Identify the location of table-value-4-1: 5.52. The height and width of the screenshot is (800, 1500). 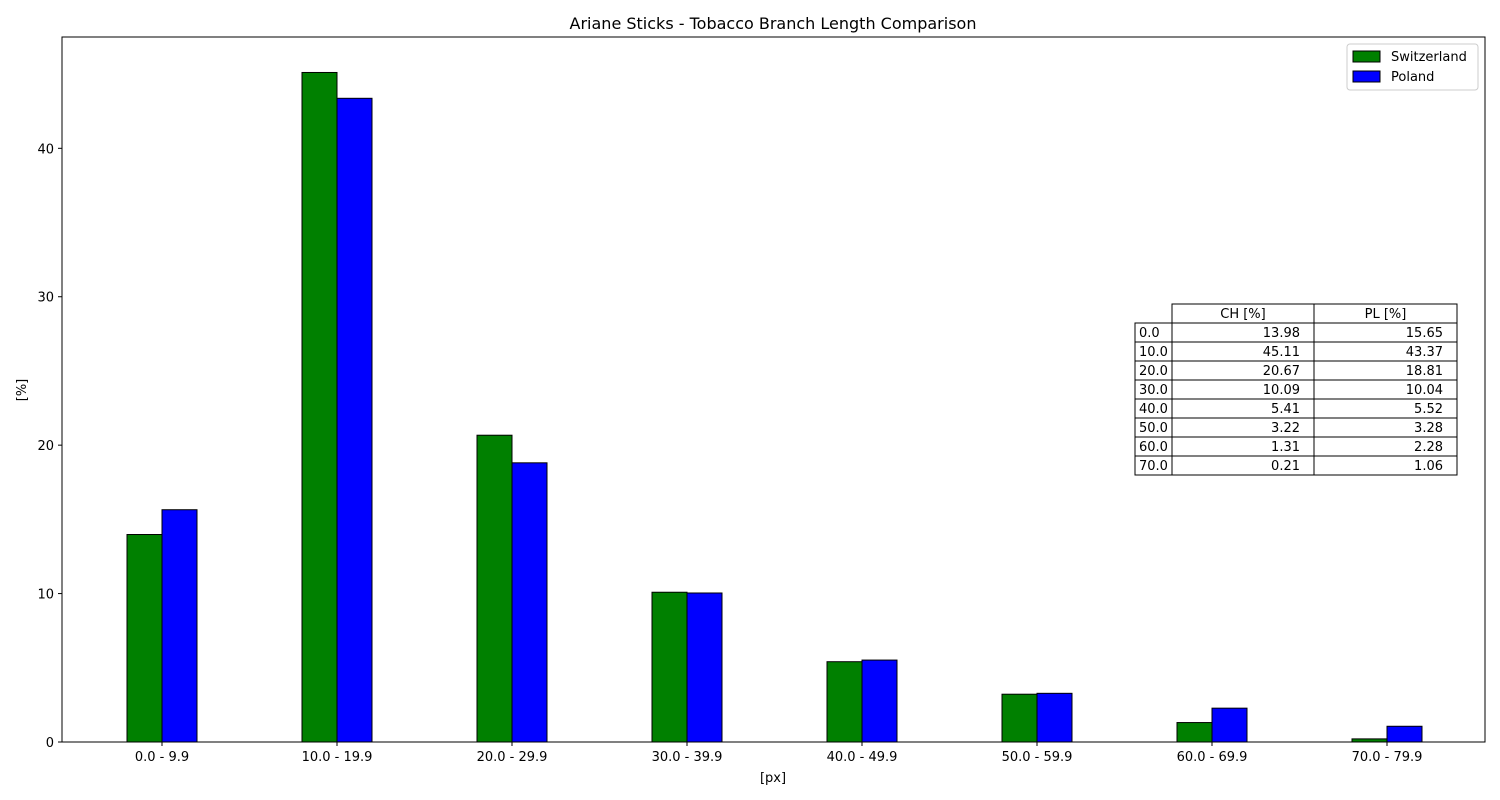
(1428, 409).